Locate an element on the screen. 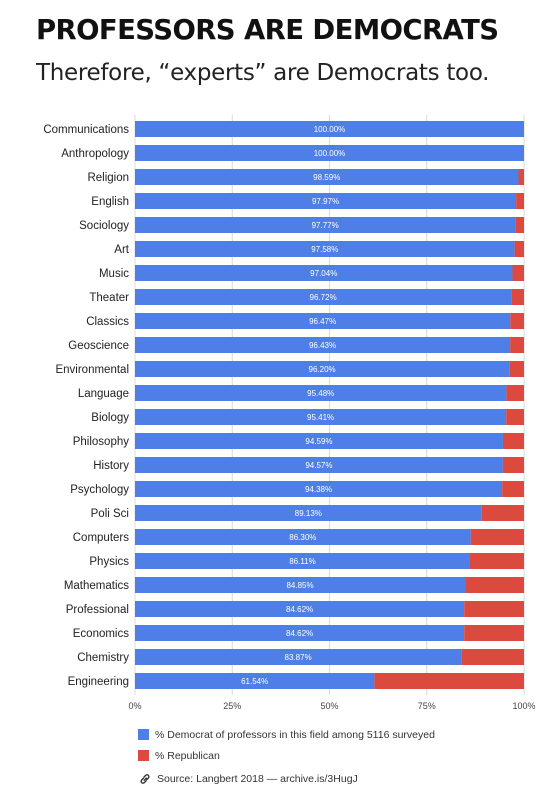 The width and height of the screenshot is (551, 800). data-label: 94.59% is located at coordinates (318, 441).